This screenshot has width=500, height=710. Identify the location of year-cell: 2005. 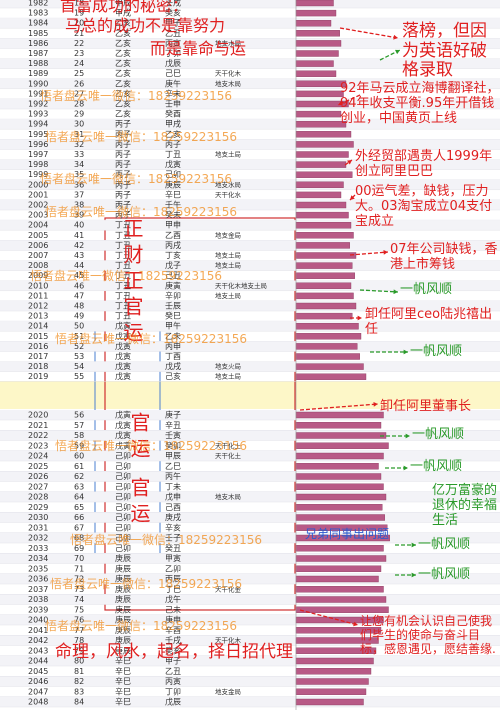
(38, 235).